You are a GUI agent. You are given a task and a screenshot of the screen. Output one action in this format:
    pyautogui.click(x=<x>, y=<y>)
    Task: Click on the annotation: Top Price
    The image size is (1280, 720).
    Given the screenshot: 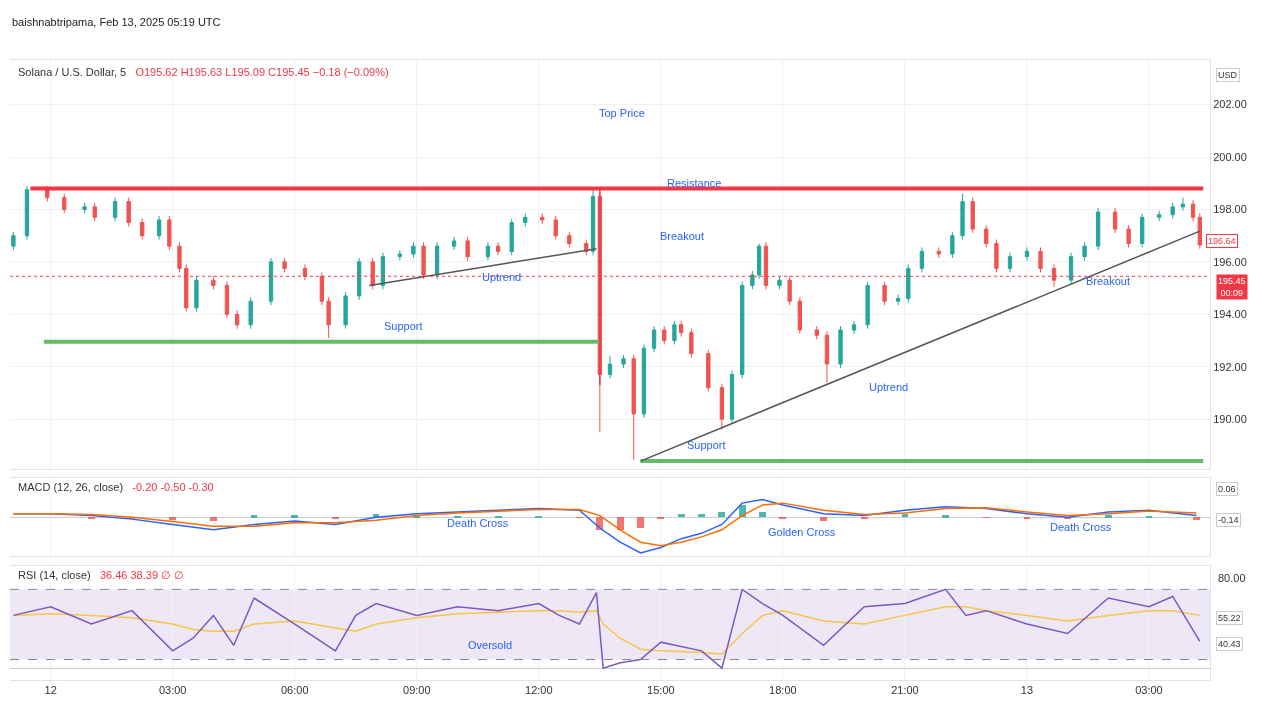 What is the action you would take?
    pyautogui.click(x=622, y=113)
    